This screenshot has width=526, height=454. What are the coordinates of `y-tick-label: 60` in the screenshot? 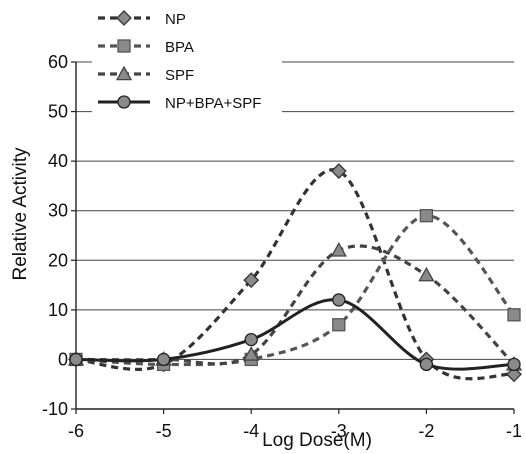 It's located at (58, 62).